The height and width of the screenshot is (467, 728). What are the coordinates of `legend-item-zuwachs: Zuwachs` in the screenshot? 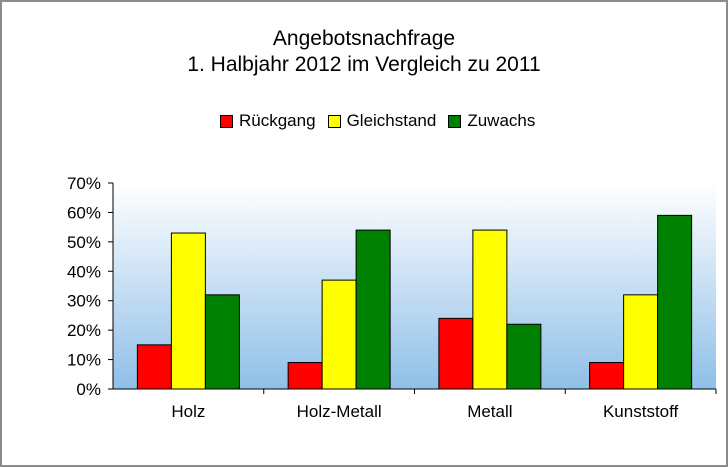 It's located at (491, 121).